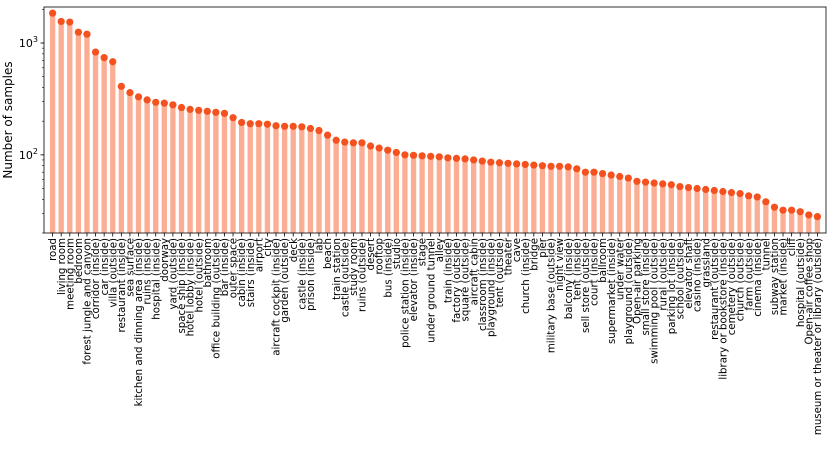  What do you see at coordinates (517, 250) in the screenshot?
I see `x-tick-label: cave` at bounding box center [517, 250].